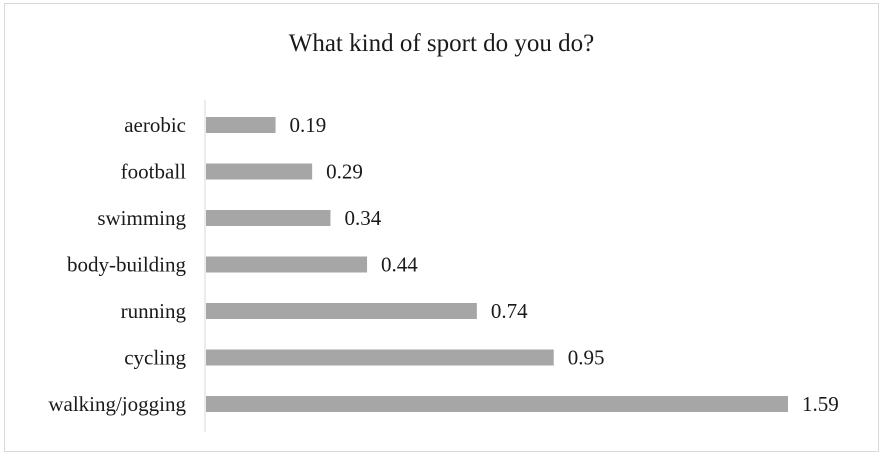 Image resolution: width=883 pixels, height=456 pixels. Describe the element at coordinates (117, 404) in the screenshot. I see `category-label: walking/jogging` at that location.